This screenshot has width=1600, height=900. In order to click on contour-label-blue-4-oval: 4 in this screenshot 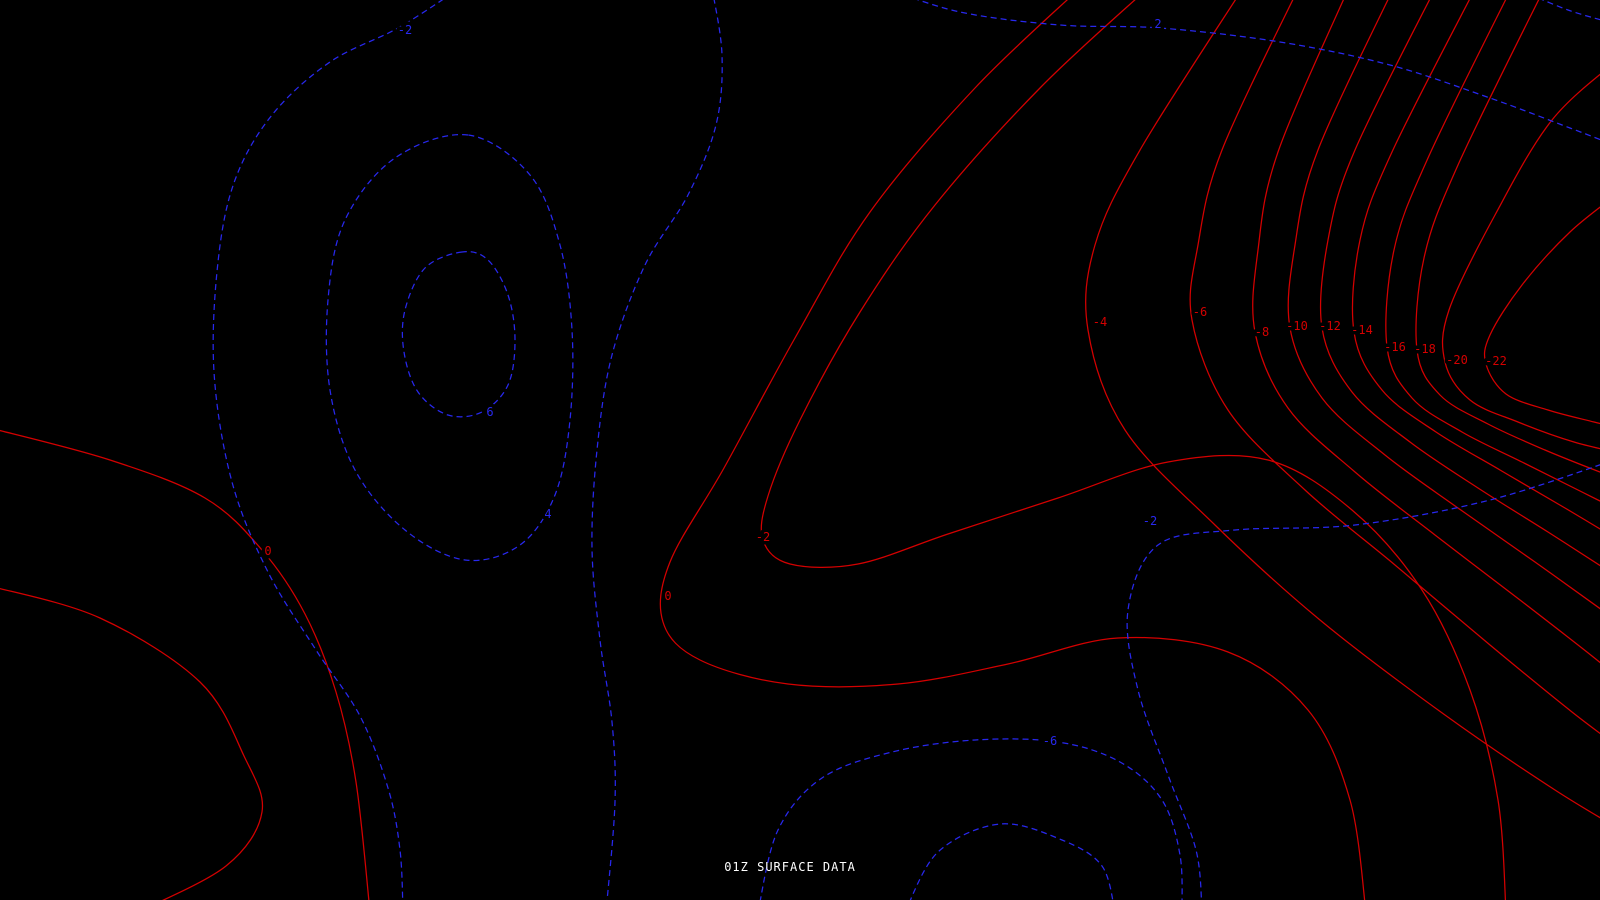, I will do `click(547, 514)`.